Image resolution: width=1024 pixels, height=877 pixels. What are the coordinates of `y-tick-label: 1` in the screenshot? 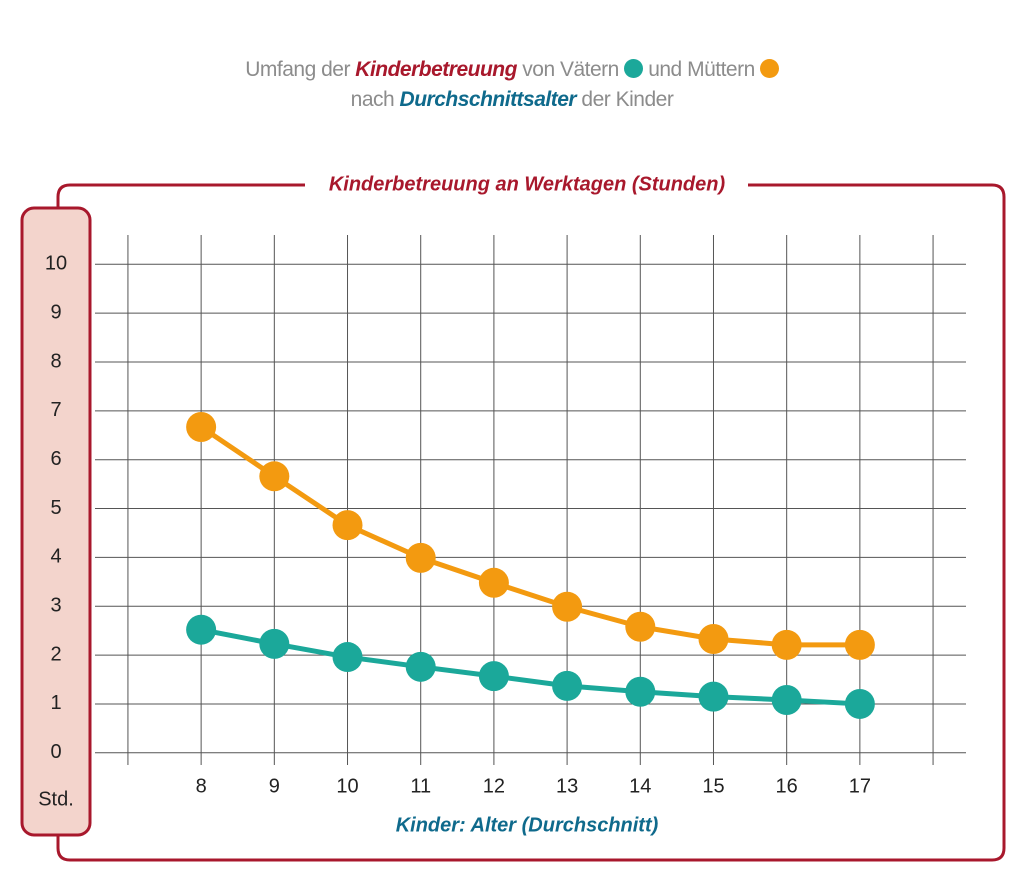 It's located at (55, 703).